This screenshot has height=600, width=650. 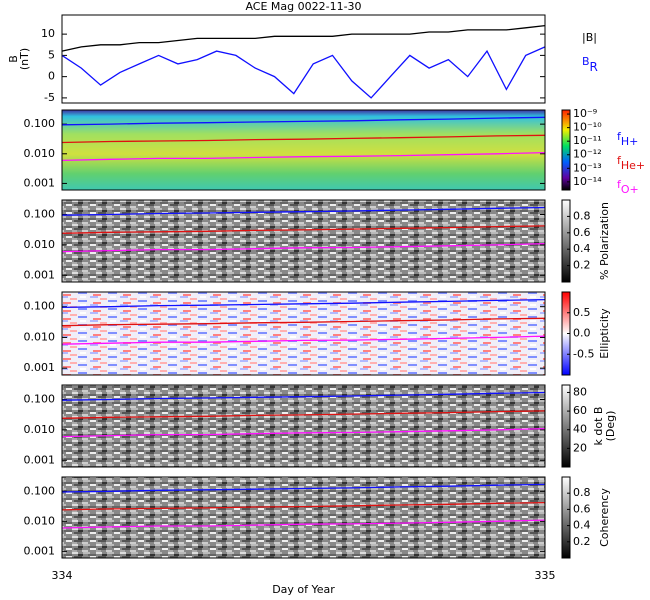 What do you see at coordinates (585, 113) in the screenshot?
I see `colorbar-tick-label: 10⁻⁹` at bounding box center [585, 113].